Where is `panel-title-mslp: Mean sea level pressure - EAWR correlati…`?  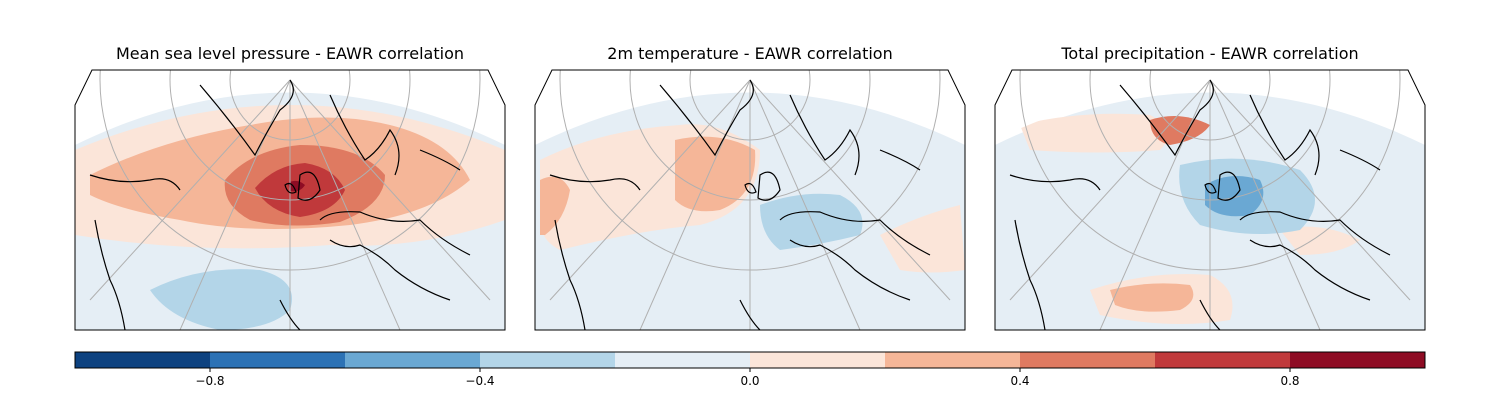 panel-title-mslp: Mean sea level pressure - EAWR correlati… is located at coordinates (290, 53).